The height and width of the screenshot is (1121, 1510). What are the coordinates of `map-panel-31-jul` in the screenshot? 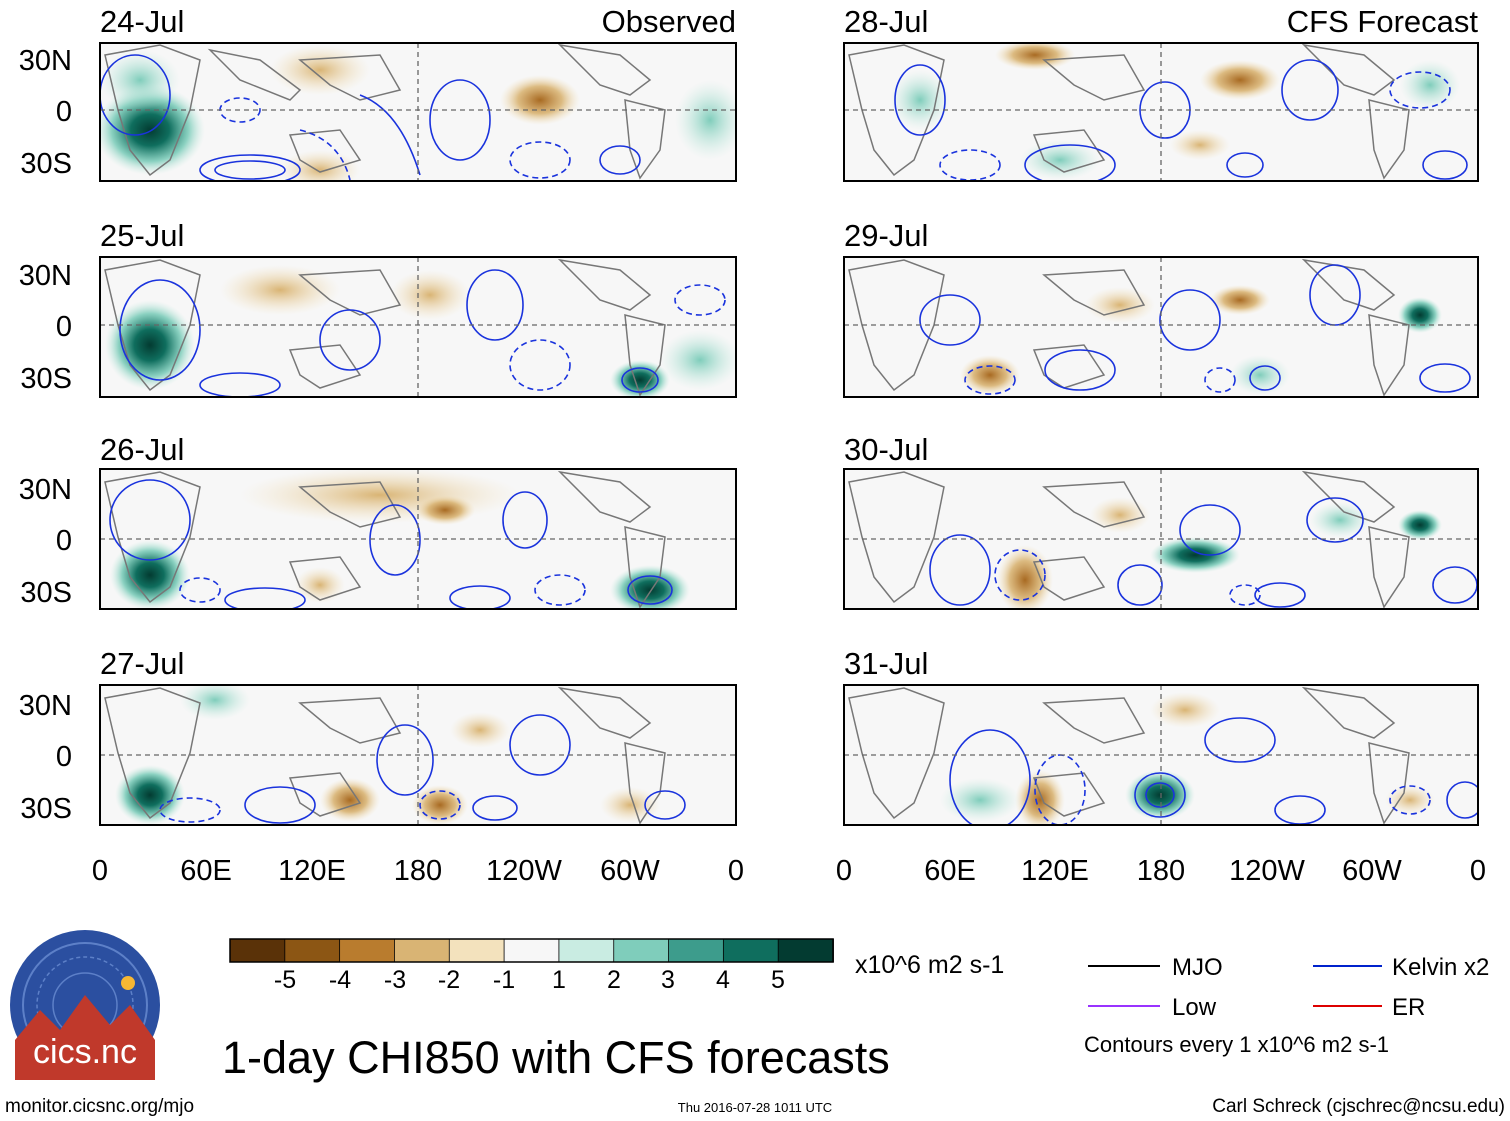 It's located at (1161, 755).